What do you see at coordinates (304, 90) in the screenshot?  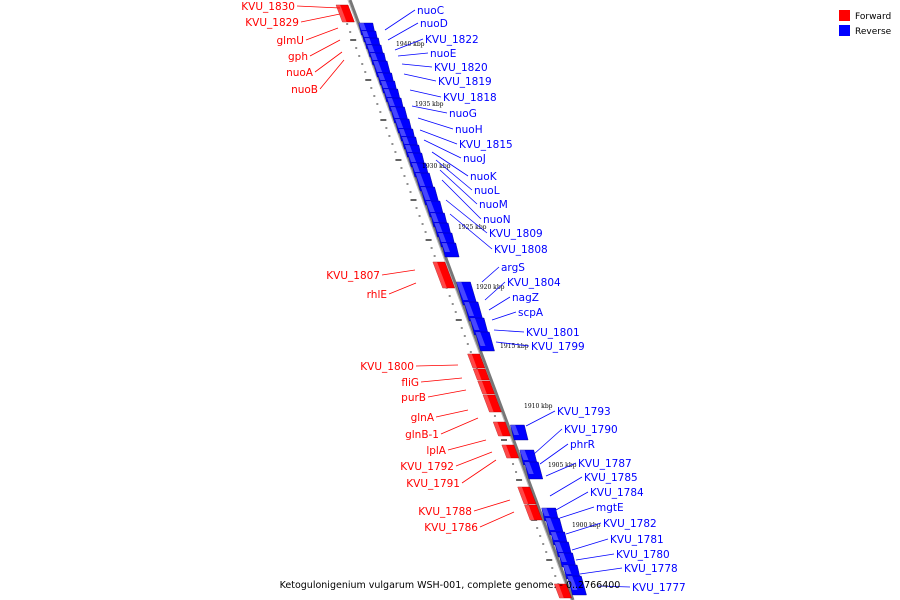 I see `forward-gene-label: nuoB` at bounding box center [304, 90].